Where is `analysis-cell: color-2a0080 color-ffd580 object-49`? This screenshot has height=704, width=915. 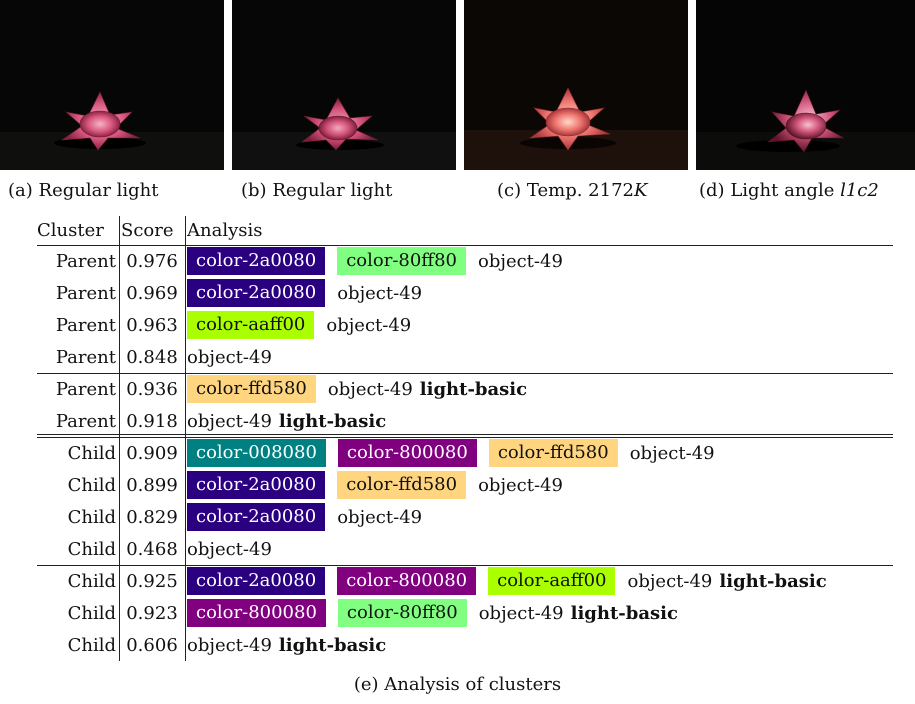
analysis-cell: color-2a0080 color-ffd580 object-49 is located at coordinates (378, 485).